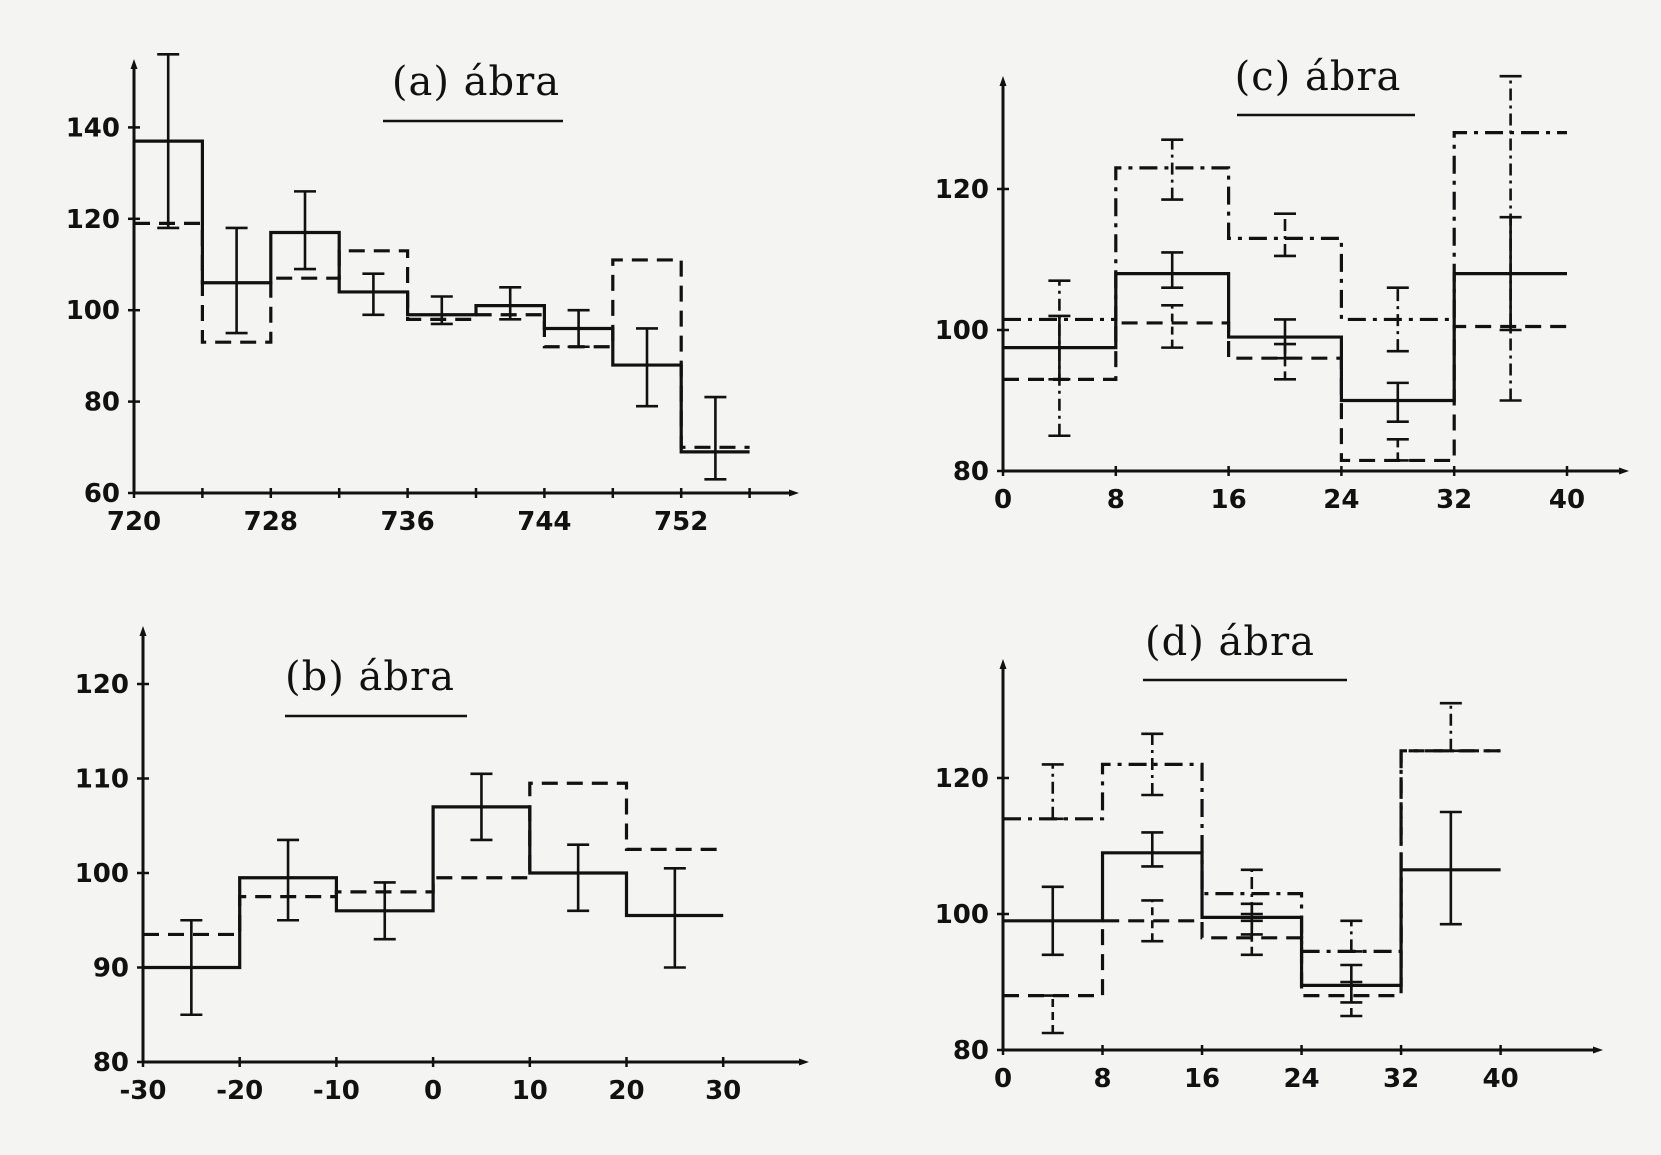 Image resolution: width=1661 pixels, height=1155 pixels. I want to click on x-tick-label: -30, so click(143, 1091).